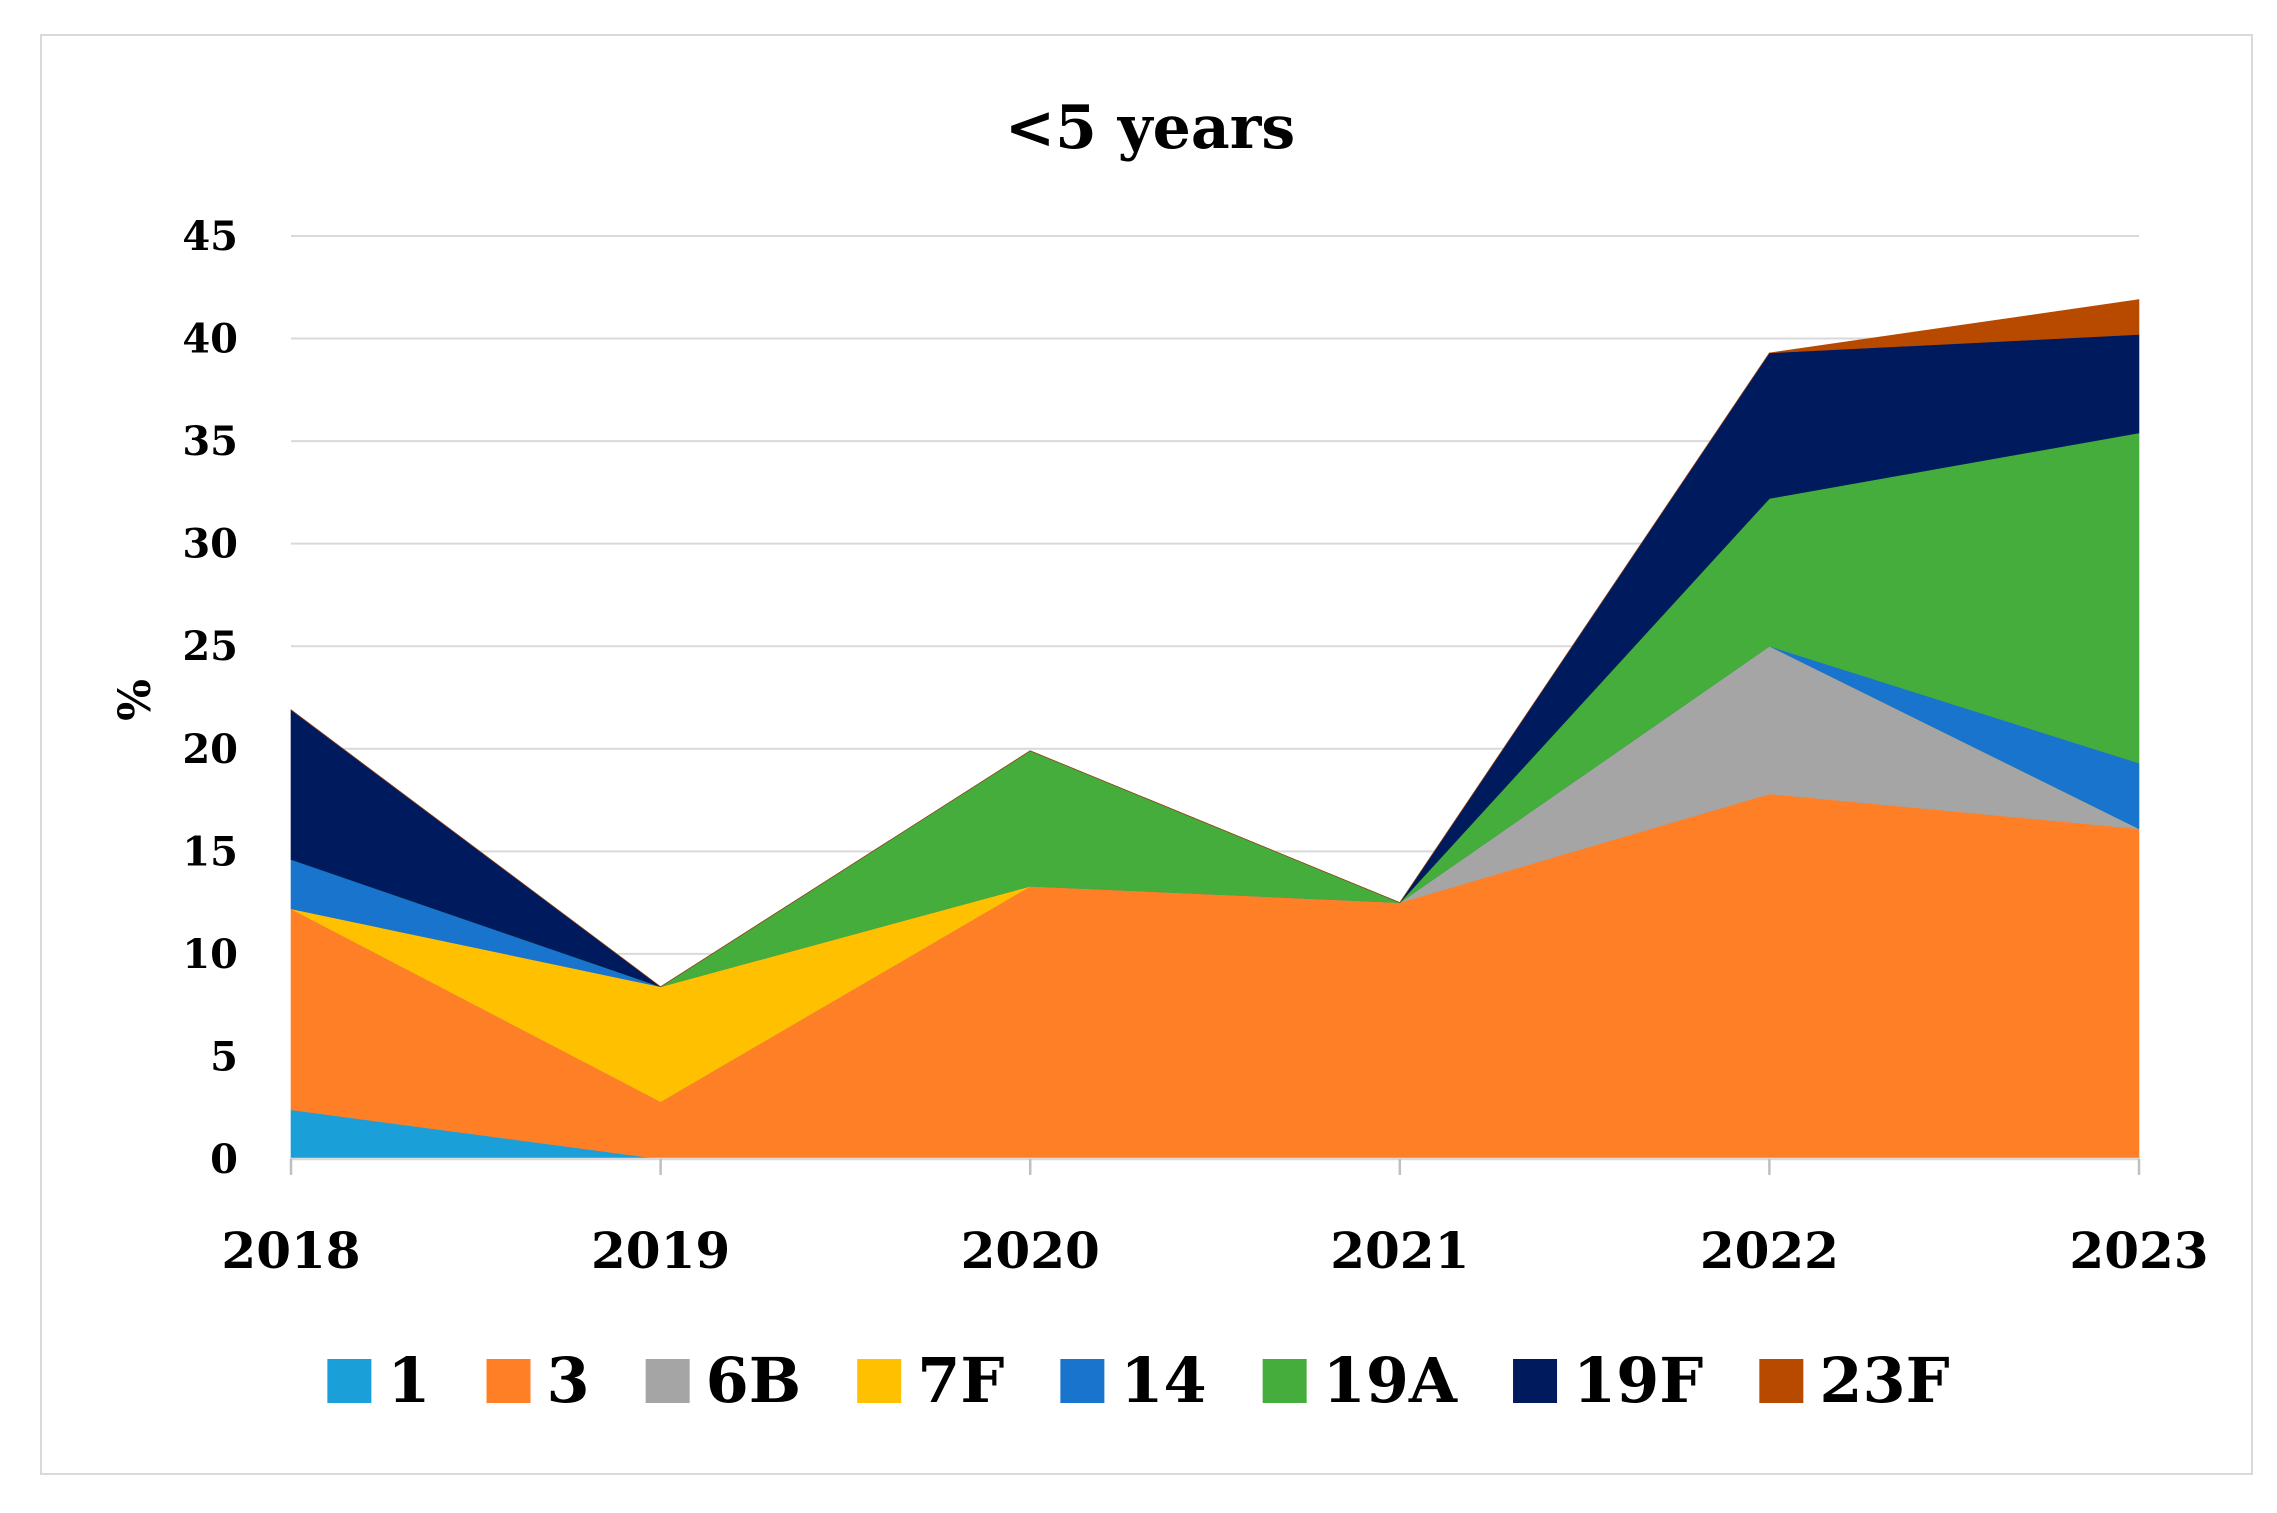 Image resolution: width=2277 pixels, height=1513 pixels. I want to click on legend-label: 19F, so click(1638, 1380).